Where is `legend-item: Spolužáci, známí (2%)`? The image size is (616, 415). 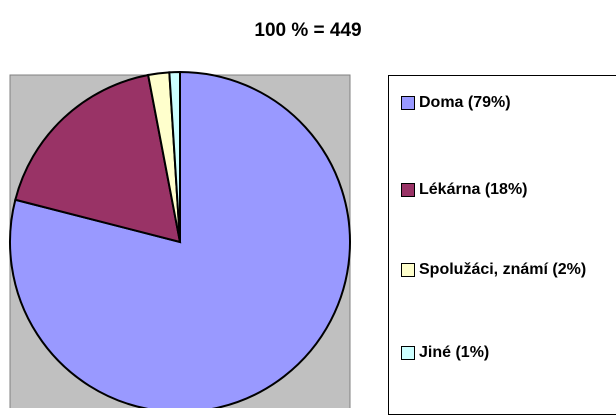 legend-item: Spolužáci, známí (2%) is located at coordinates (495, 270).